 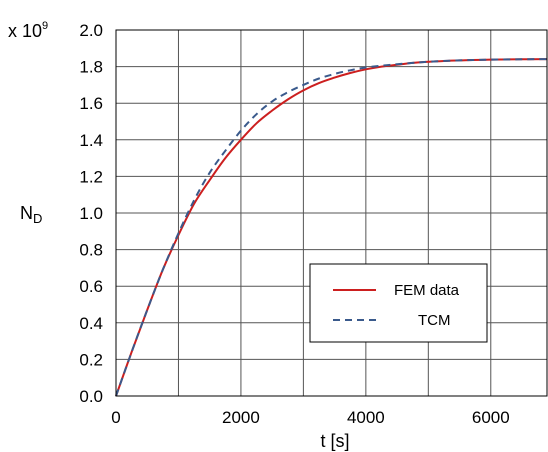 I want to click on legend-label-fem: FEM data, so click(x=427, y=290).